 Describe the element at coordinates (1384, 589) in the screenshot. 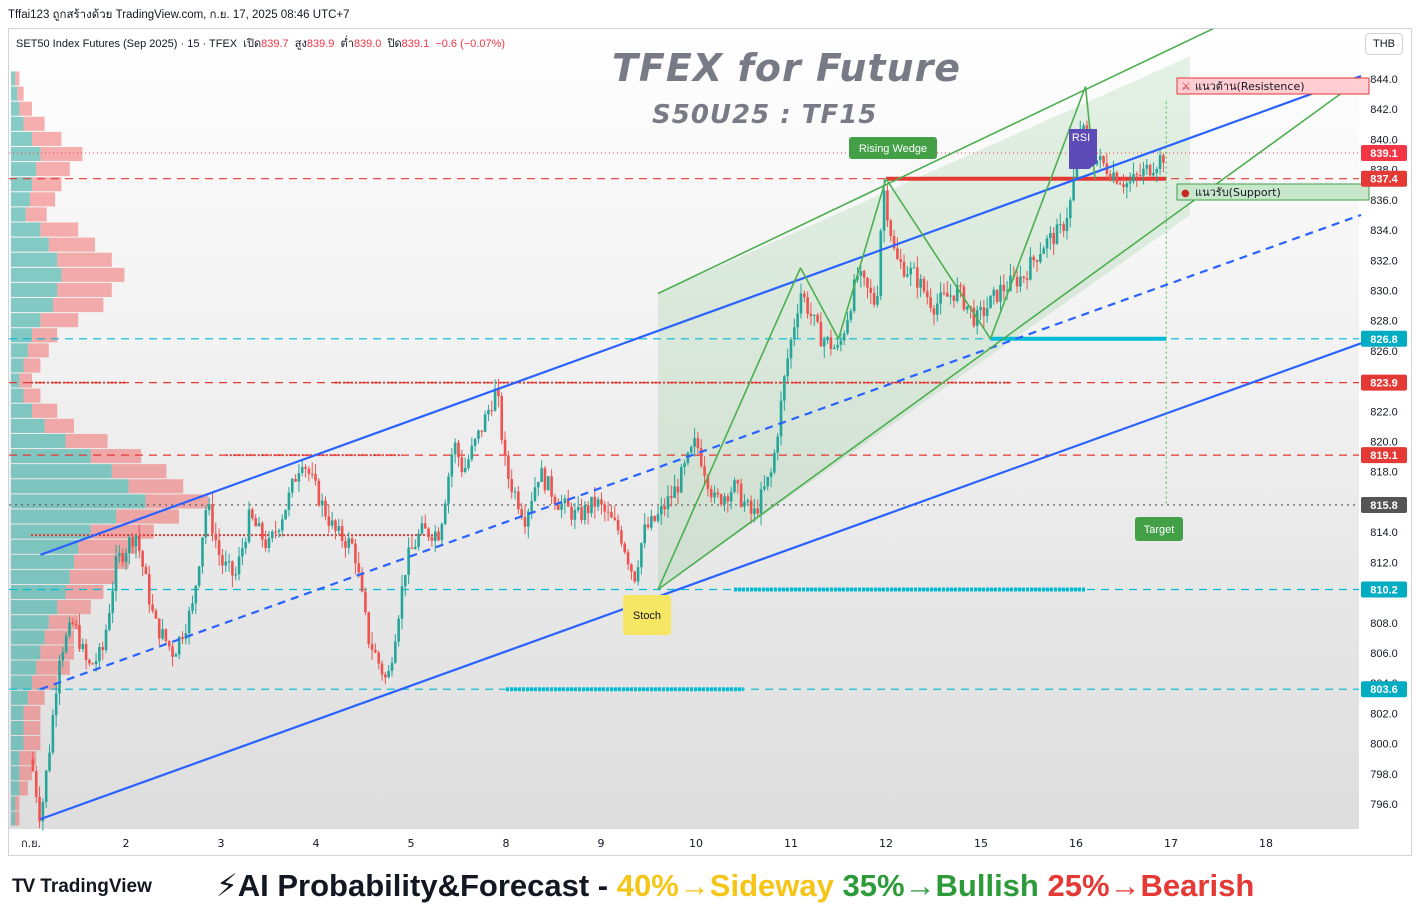

I see `price-label-cyan: 810.2` at that location.